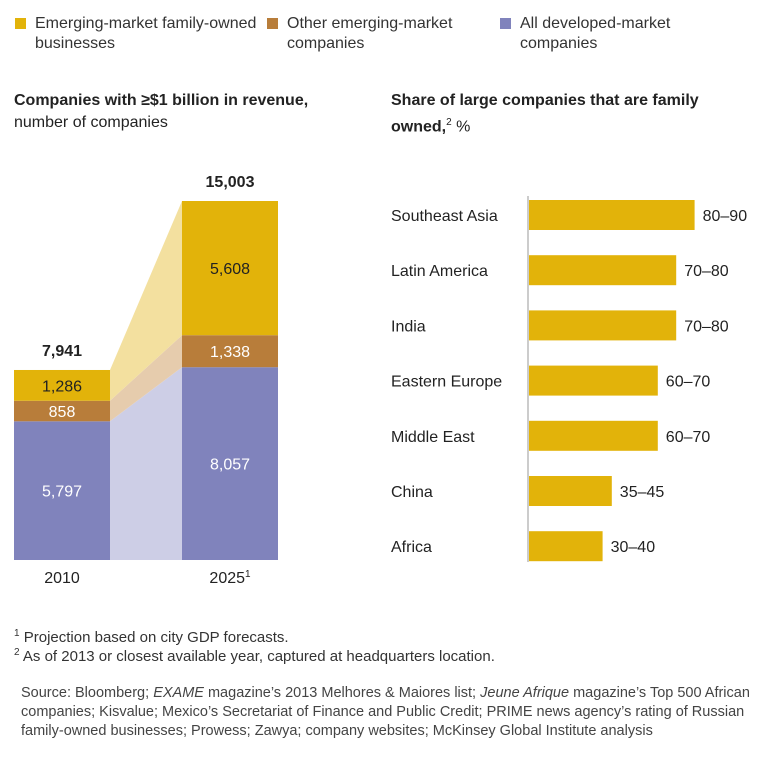  What do you see at coordinates (230, 578) in the screenshot?
I see `category-label: 20251` at bounding box center [230, 578].